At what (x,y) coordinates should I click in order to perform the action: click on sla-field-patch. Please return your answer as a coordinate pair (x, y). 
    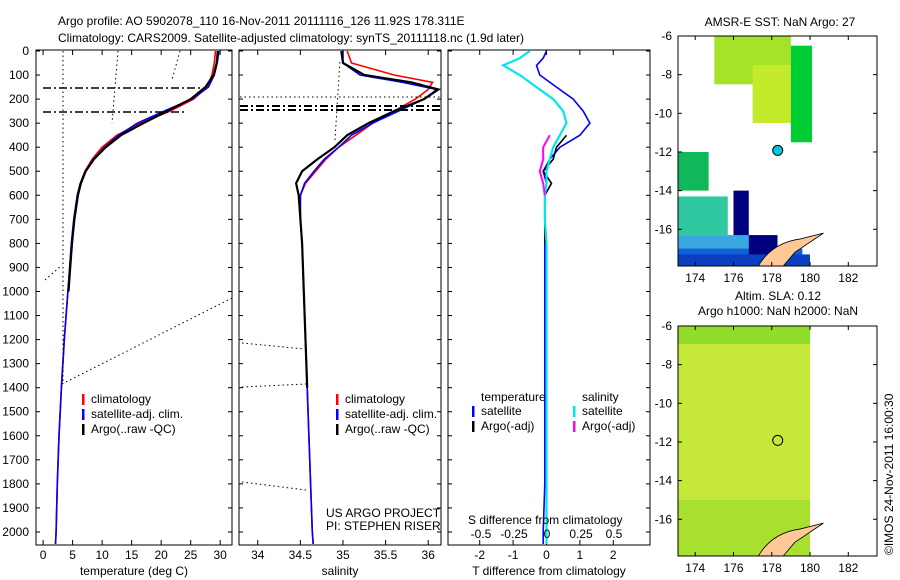
    Looking at the image, I should click on (744, 335).